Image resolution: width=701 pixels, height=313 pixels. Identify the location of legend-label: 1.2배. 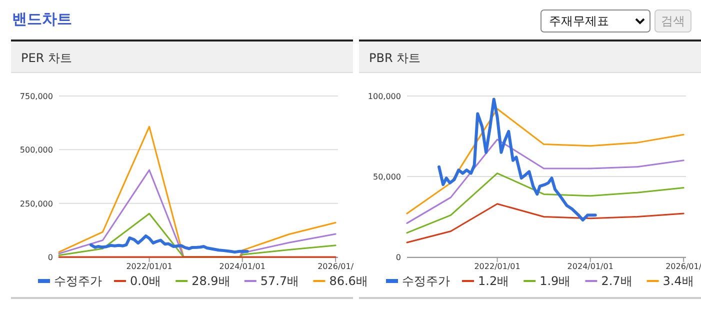
(494, 281).